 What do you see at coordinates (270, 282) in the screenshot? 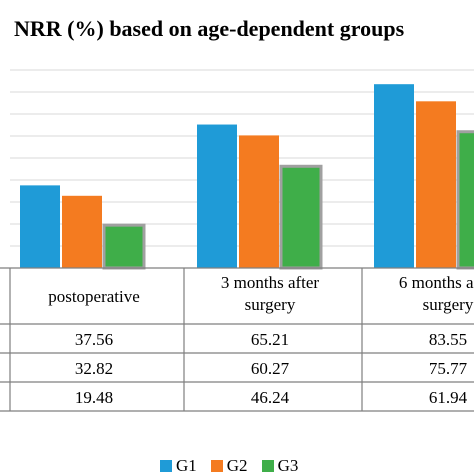
I see `category-label-1: 3 months after` at bounding box center [270, 282].